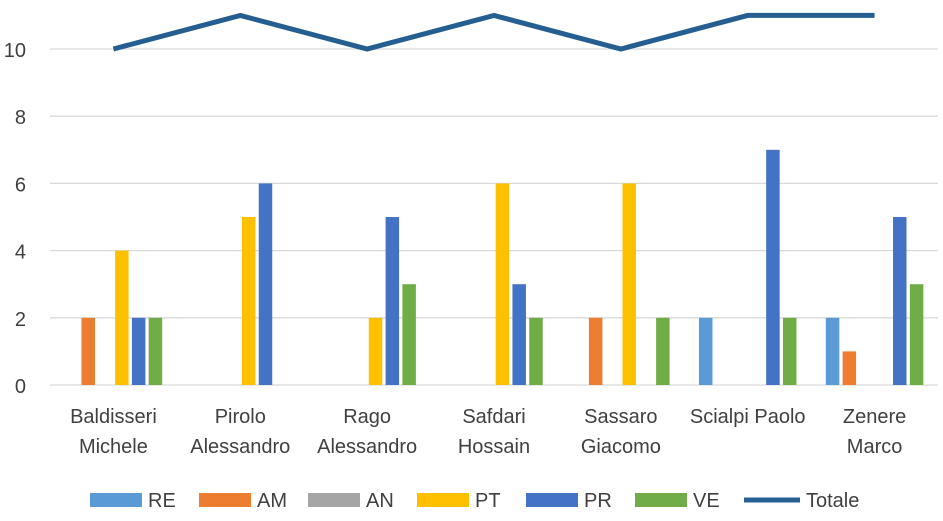  What do you see at coordinates (474, 501) in the screenshot?
I see `legend: RE AM AN PT PR VE Totale` at bounding box center [474, 501].